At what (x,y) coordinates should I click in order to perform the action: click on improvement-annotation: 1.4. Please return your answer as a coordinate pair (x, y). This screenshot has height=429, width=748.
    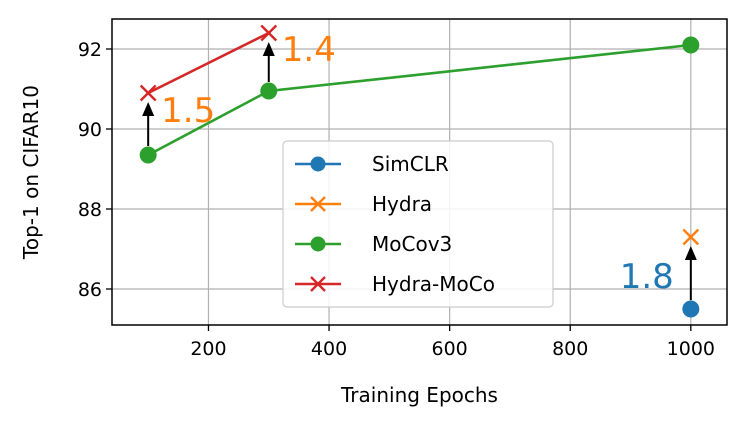
    Looking at the image, I should click on (299, 56).